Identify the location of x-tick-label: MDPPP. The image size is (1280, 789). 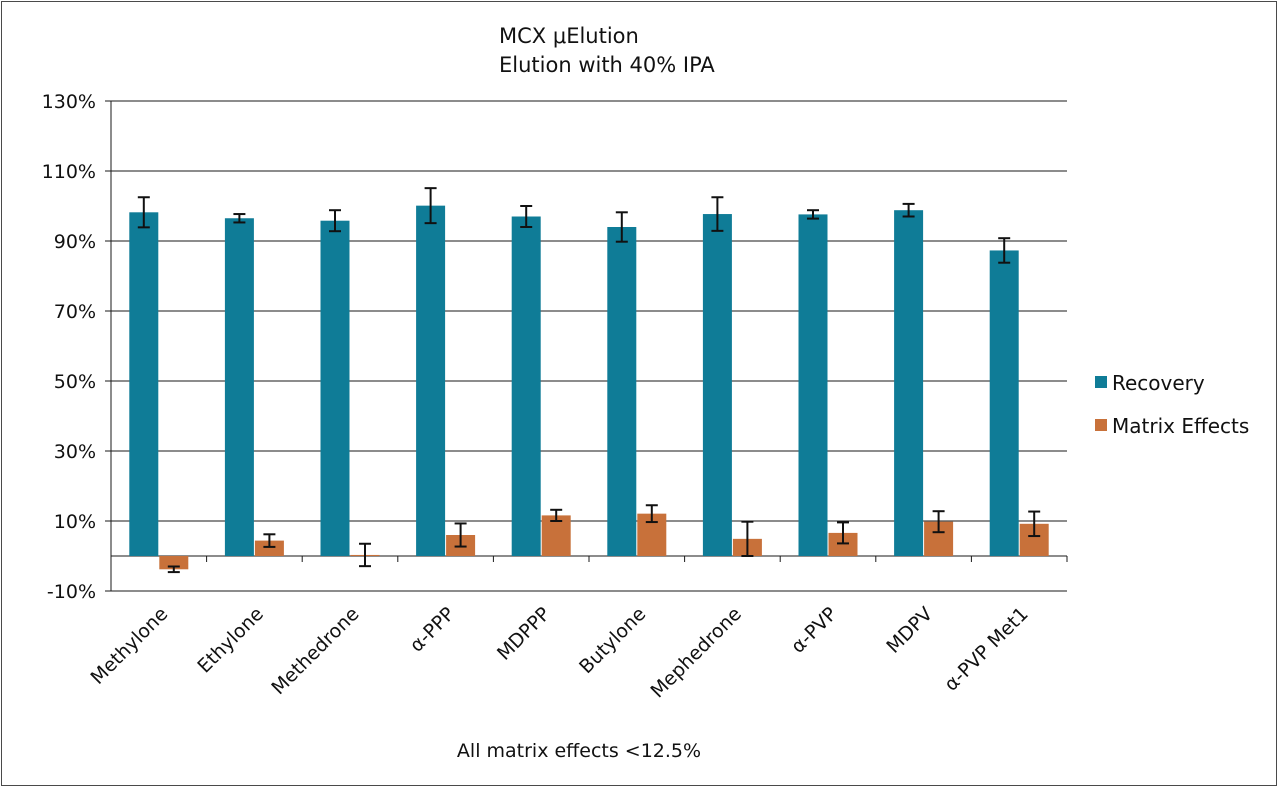
(524, 634).